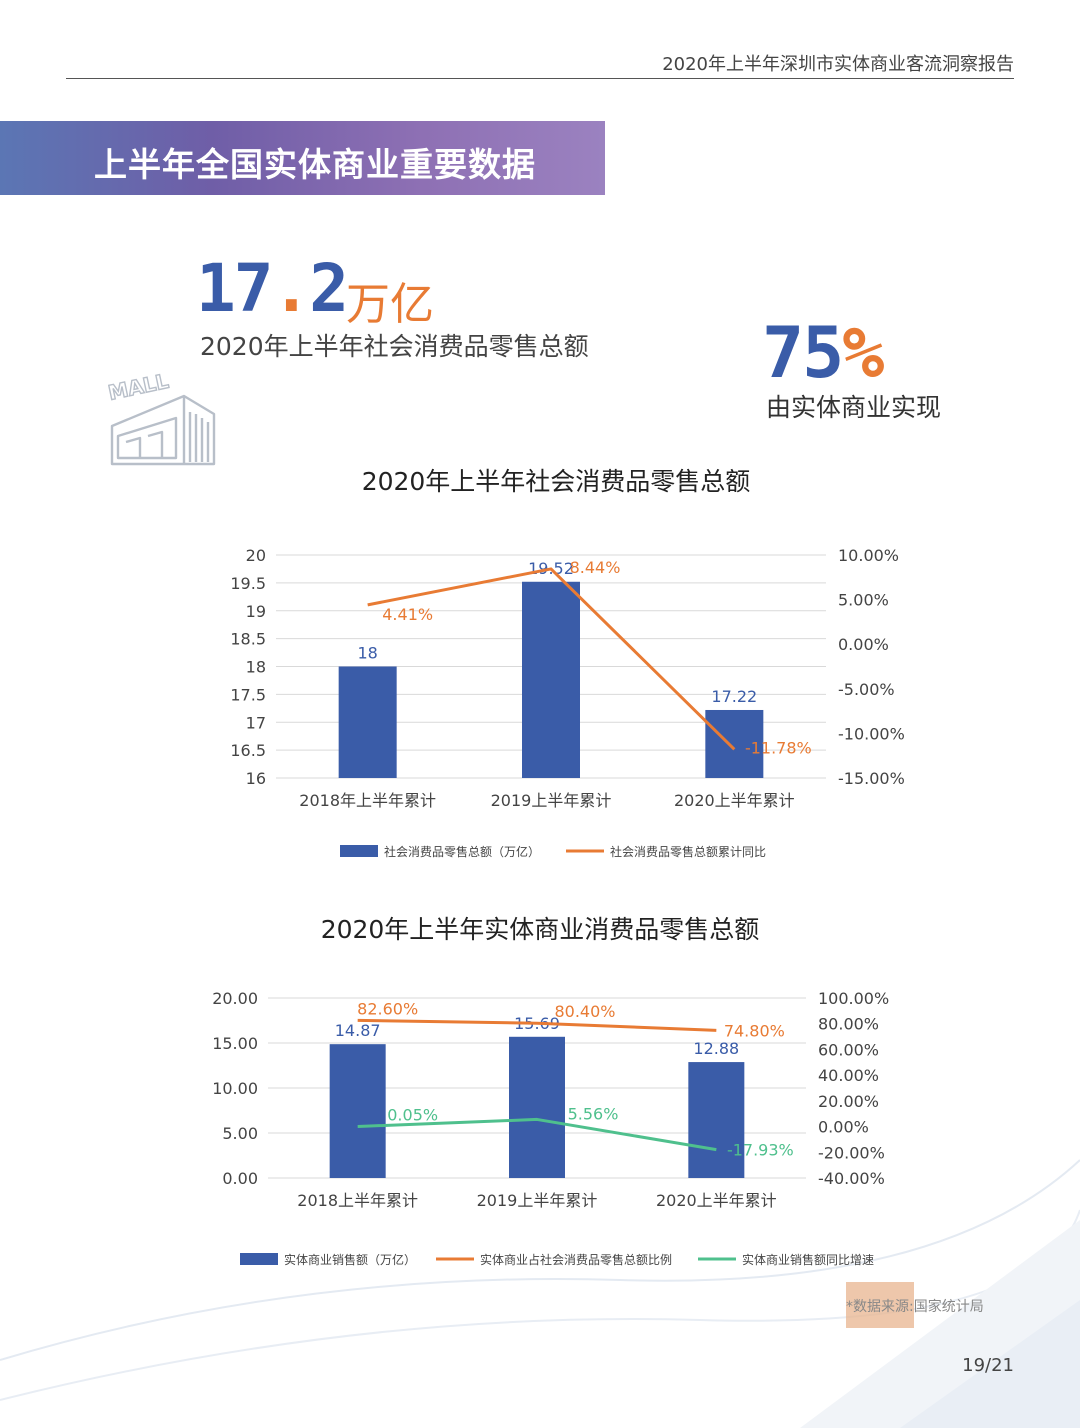  What do you see at coordinates (988, 1365) in the screenshot?
I see `page-number: 19/21` at bounding box center [988, 1365].